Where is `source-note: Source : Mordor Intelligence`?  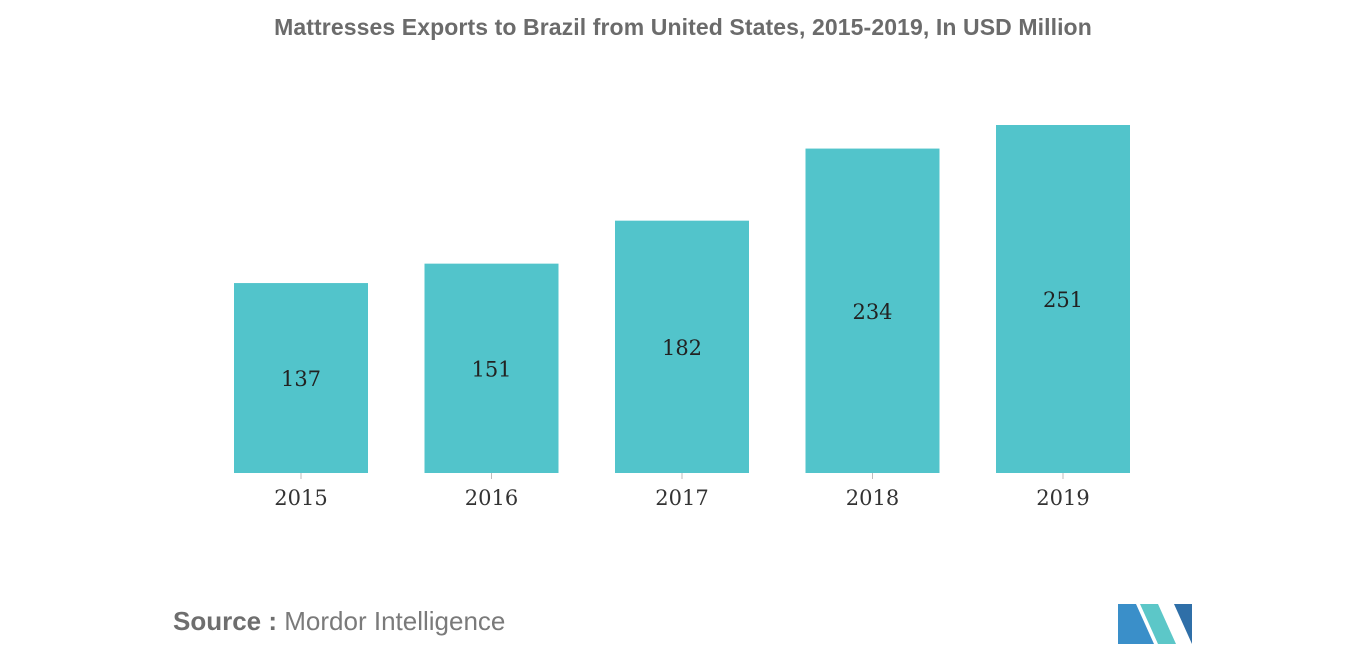
source-note: Source : Mordor Intelligence is located at coordinates (339, 621).